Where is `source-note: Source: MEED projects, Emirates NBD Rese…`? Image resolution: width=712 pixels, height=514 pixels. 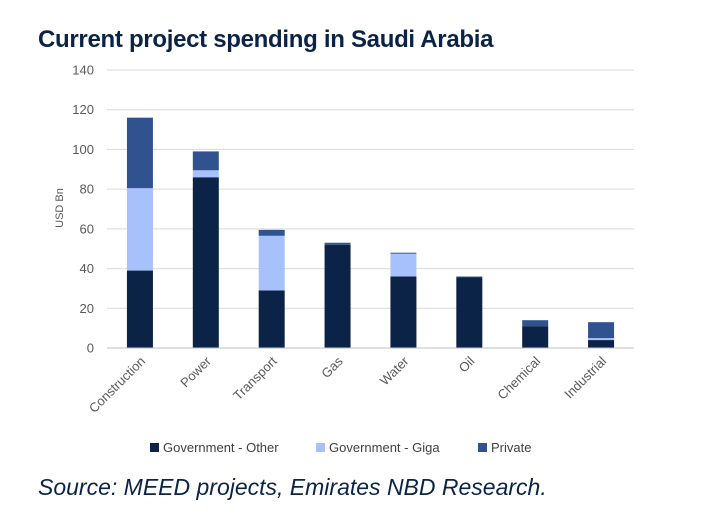
source-note: Source: MEED projects, Emirates NBD Rese… is located at coordinates (292, 487).